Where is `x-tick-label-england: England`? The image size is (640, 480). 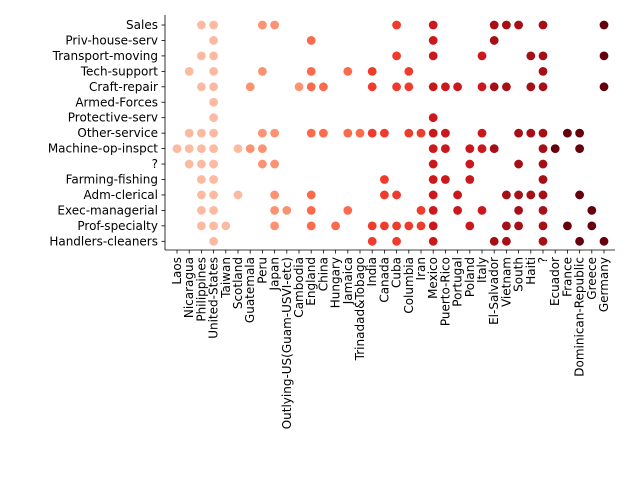
x-tick-label-england: England is located at coordinates (311, 281).